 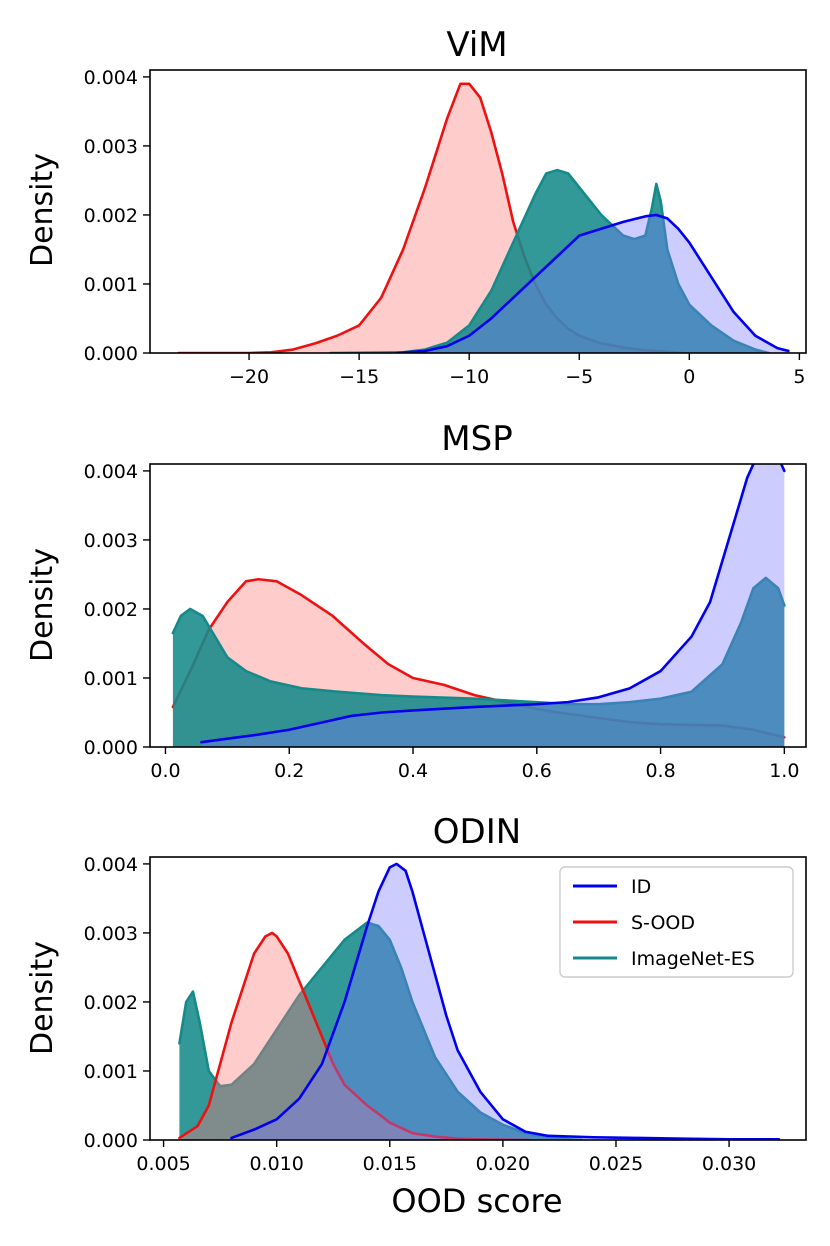 I want to click on x-tick-label: 0.2, so click(x=289, y=771).